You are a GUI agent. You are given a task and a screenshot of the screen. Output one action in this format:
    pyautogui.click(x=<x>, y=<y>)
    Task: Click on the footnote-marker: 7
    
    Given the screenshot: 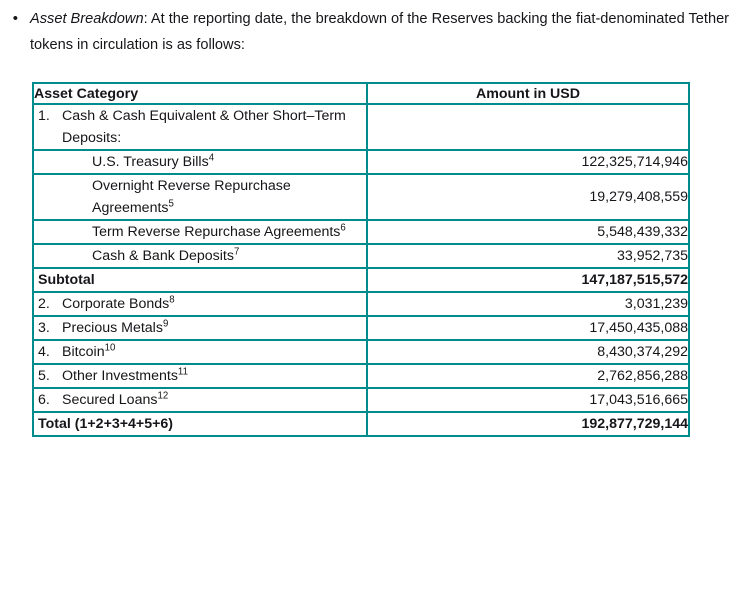 What is the action you would take?
    pyautogui.click(x=236, y=252)
    